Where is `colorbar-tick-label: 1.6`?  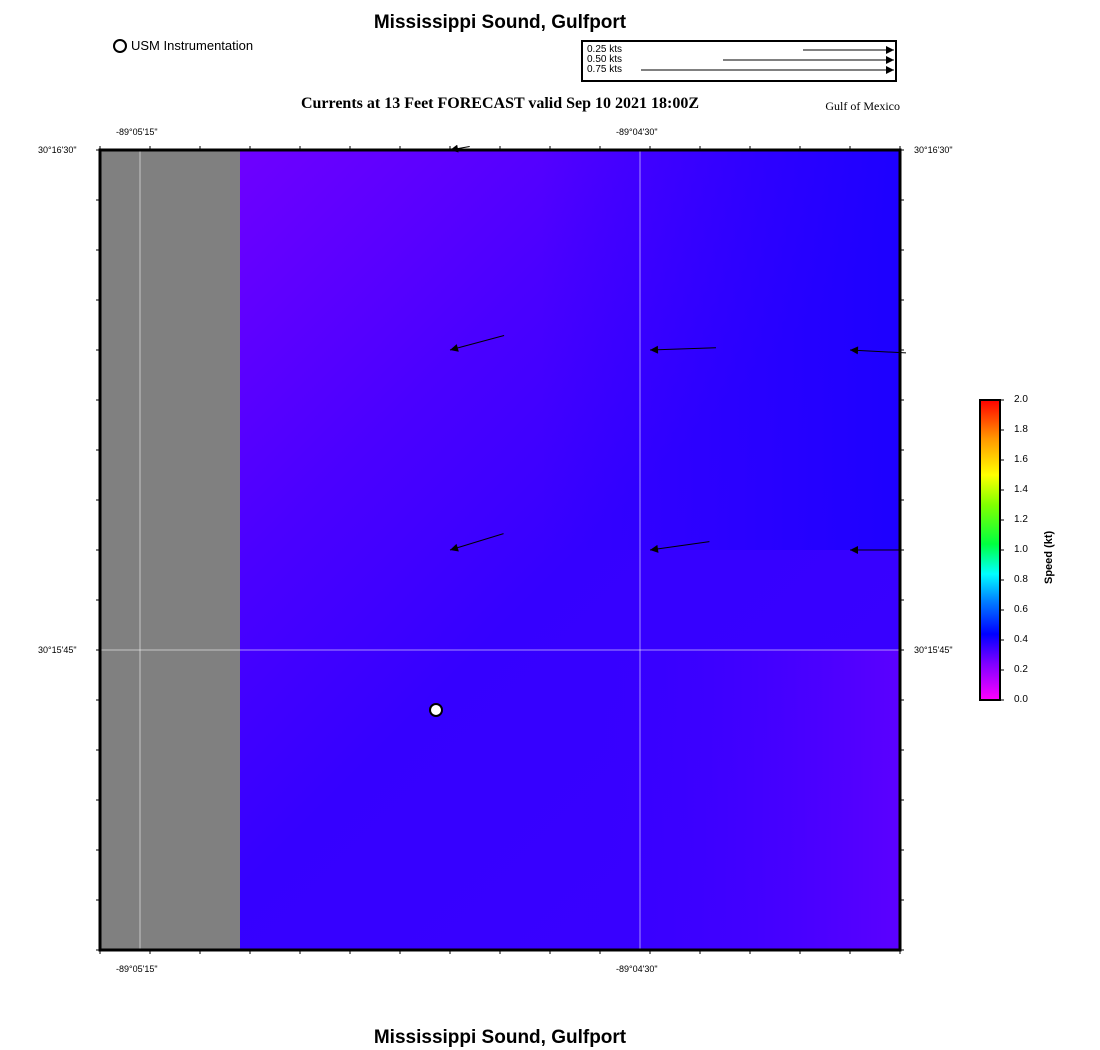
colorbar-tick-label: 1.6 is located at coordinates (1021, 459).